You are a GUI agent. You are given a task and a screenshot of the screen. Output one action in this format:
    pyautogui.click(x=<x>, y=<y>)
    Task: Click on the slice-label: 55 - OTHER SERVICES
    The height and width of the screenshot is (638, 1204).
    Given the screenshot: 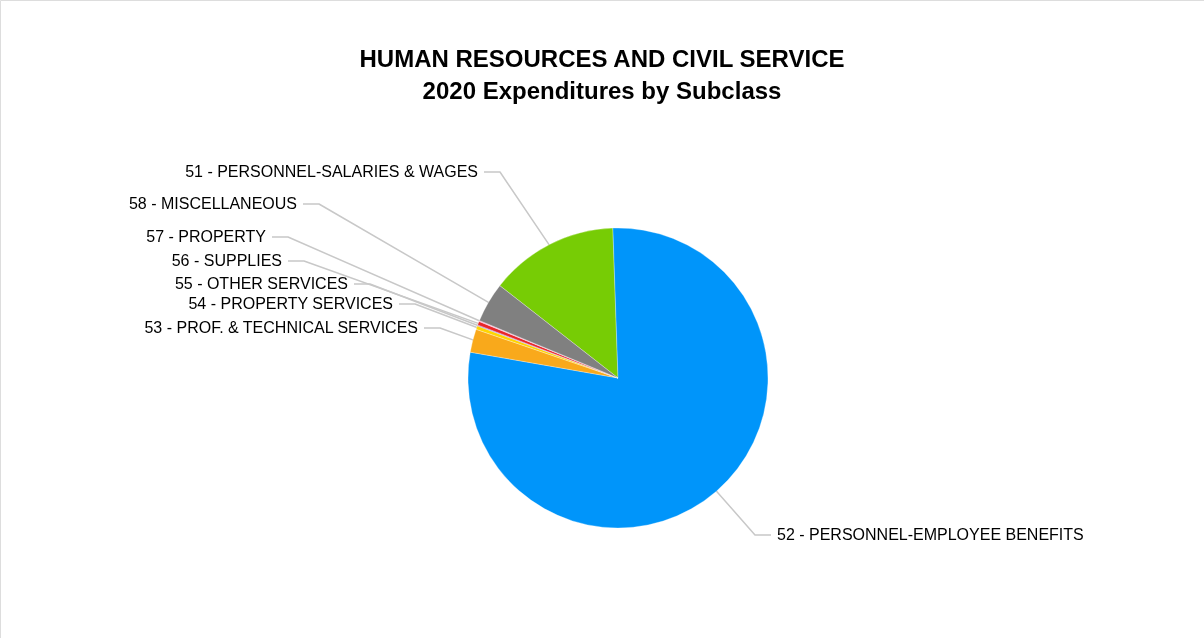 What is the action you would take?
    pyautogui.click(x=261, y=283)
    